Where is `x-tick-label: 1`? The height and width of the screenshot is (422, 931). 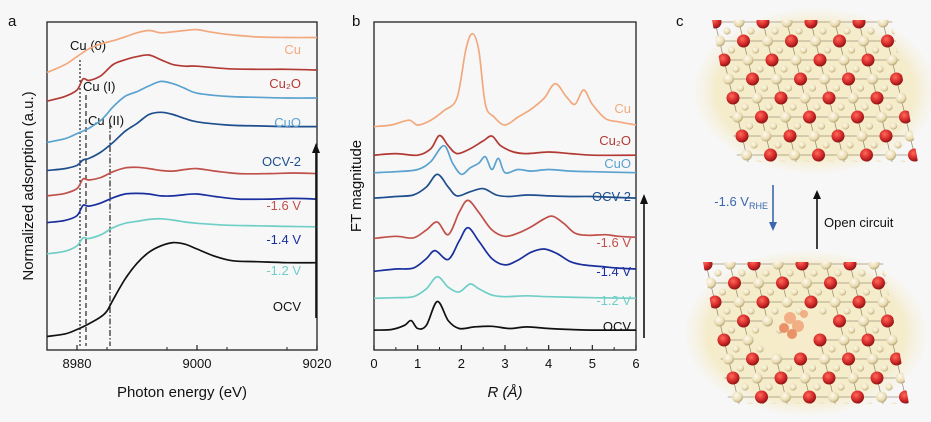
x-tick-label: 1 is located at coordinates (417, 363).